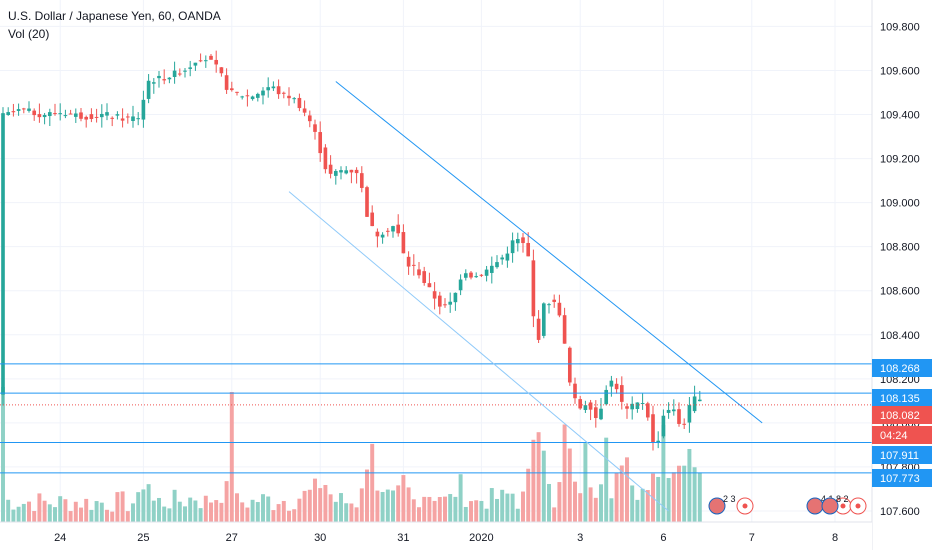  What do you see at coordinates (900, 292) in the screenshot?
I see `y-tick-label: 108.600` at bounding box center [900, 292].